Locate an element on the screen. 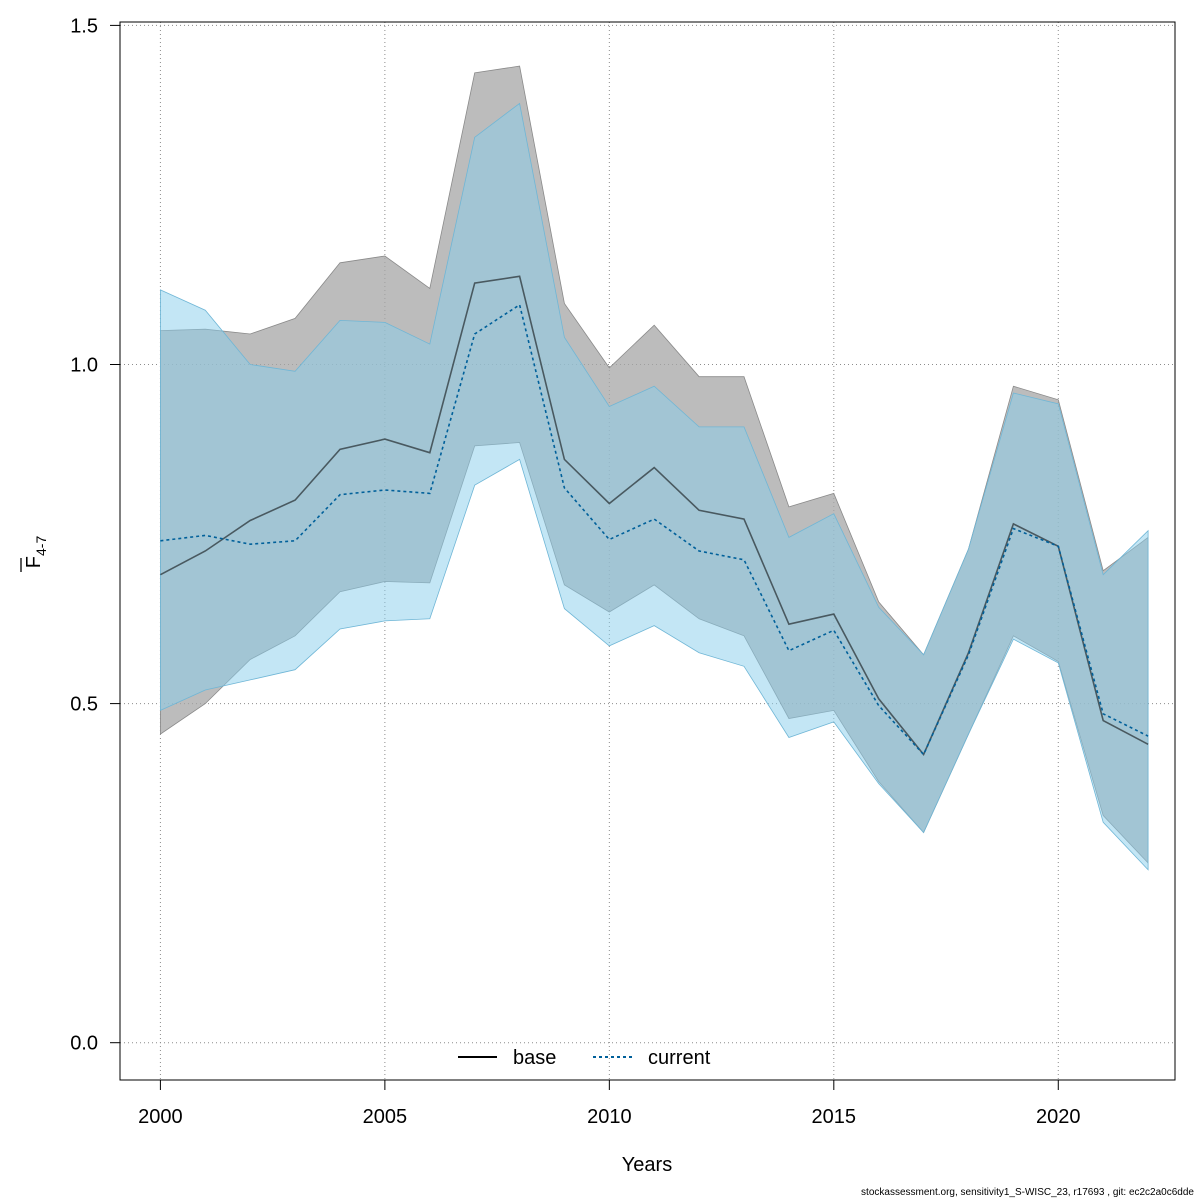  svg-text: F4-7 is located at coordinates (36, 552).